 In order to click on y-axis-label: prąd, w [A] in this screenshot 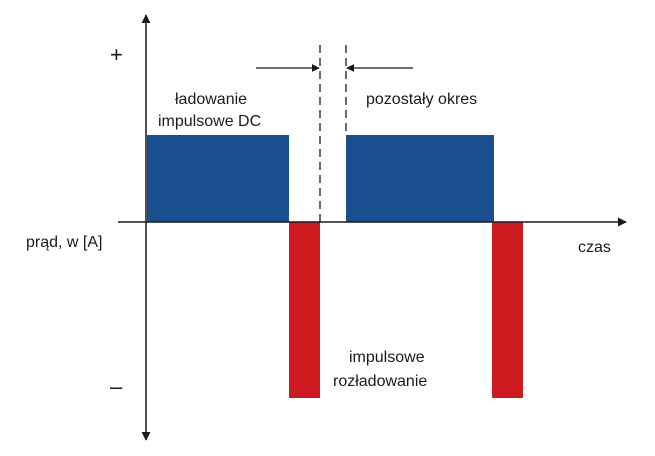, I will do `click(64, 242)`.